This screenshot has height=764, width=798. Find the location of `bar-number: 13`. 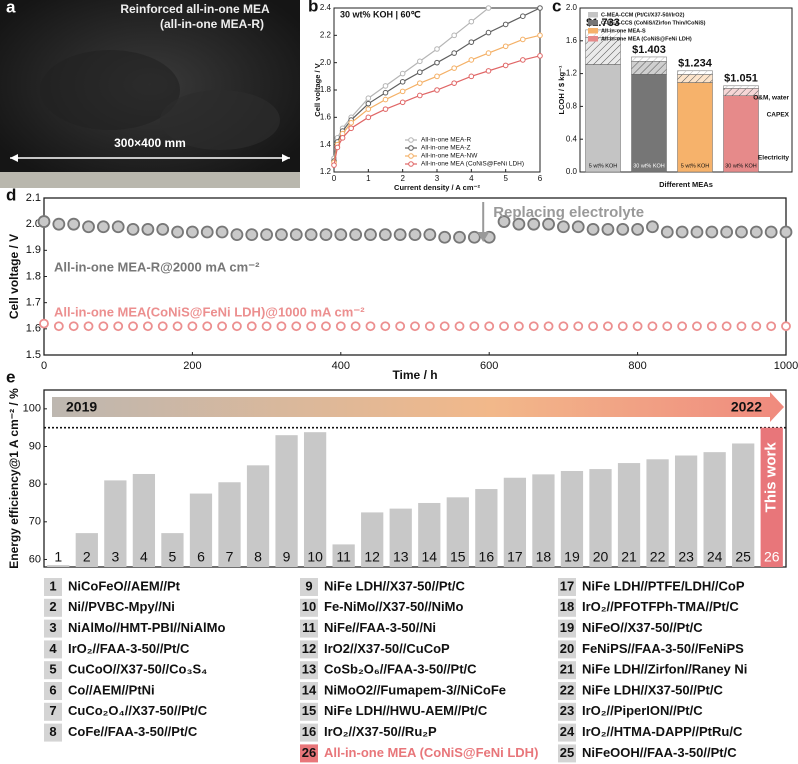

bar-number: 13 is located at coordinates (401, 557).